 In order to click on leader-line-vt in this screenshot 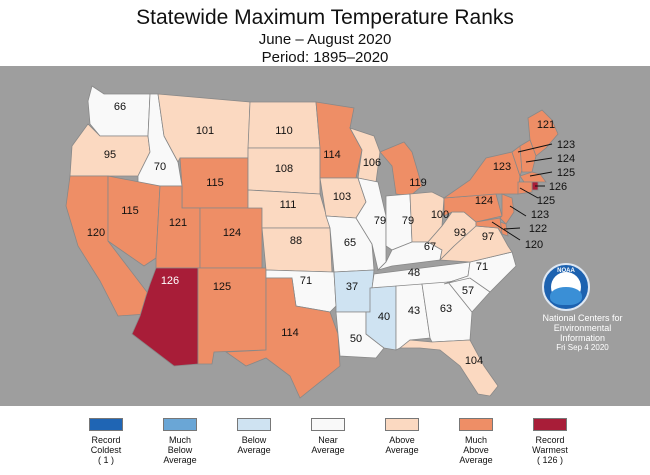, I will do `click(535, 148)`.